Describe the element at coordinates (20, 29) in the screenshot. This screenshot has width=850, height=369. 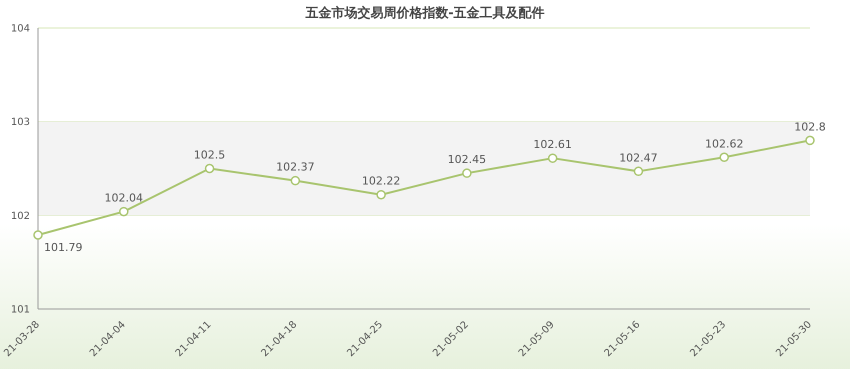
I see `y-tick-label: 104` at that location.